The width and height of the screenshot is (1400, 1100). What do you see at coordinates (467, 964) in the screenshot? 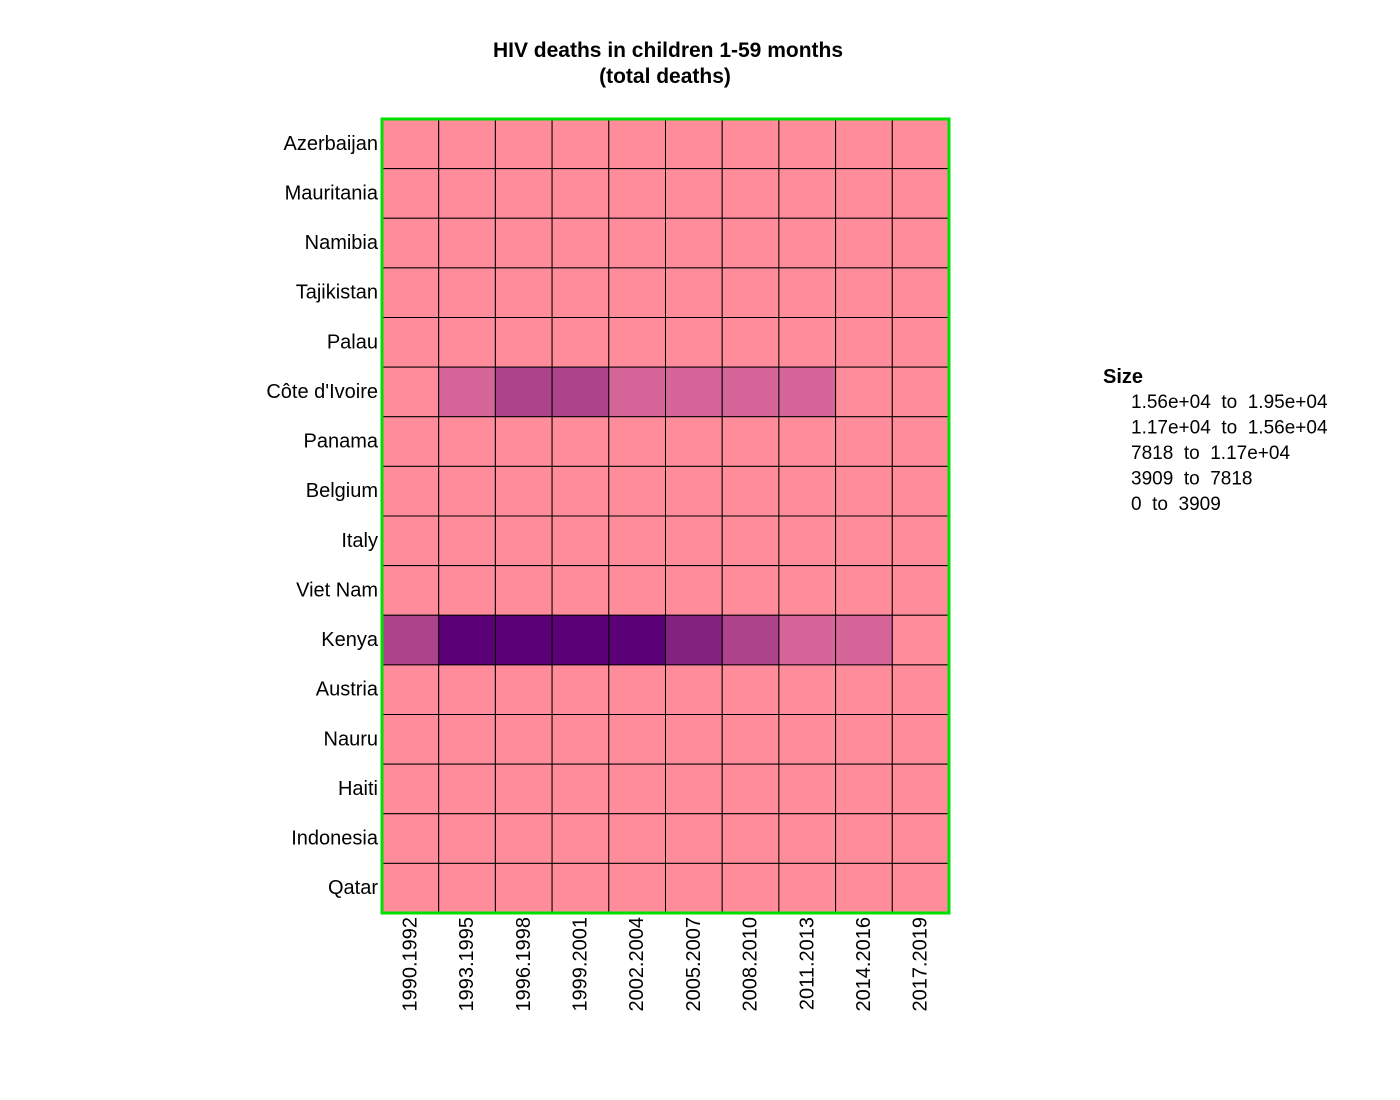
I see `column-label: 1993.1995` at bounding box center [467, 964].